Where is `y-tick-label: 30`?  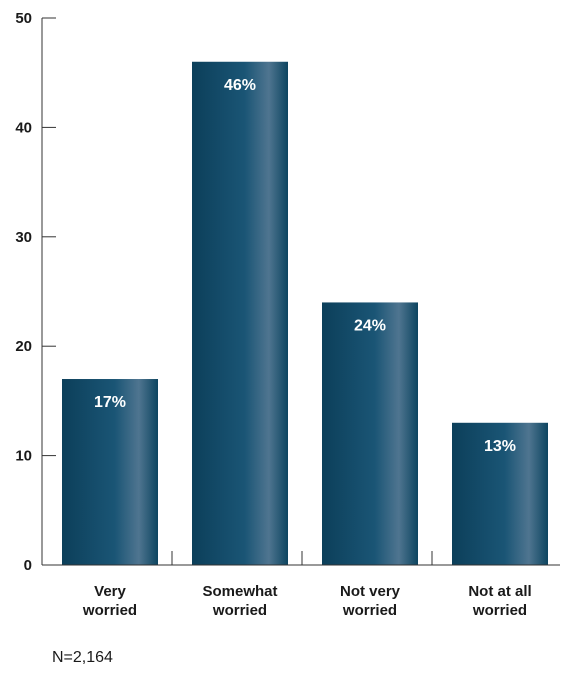 y-tick-label: 30 is located at coordinates (23, 237).